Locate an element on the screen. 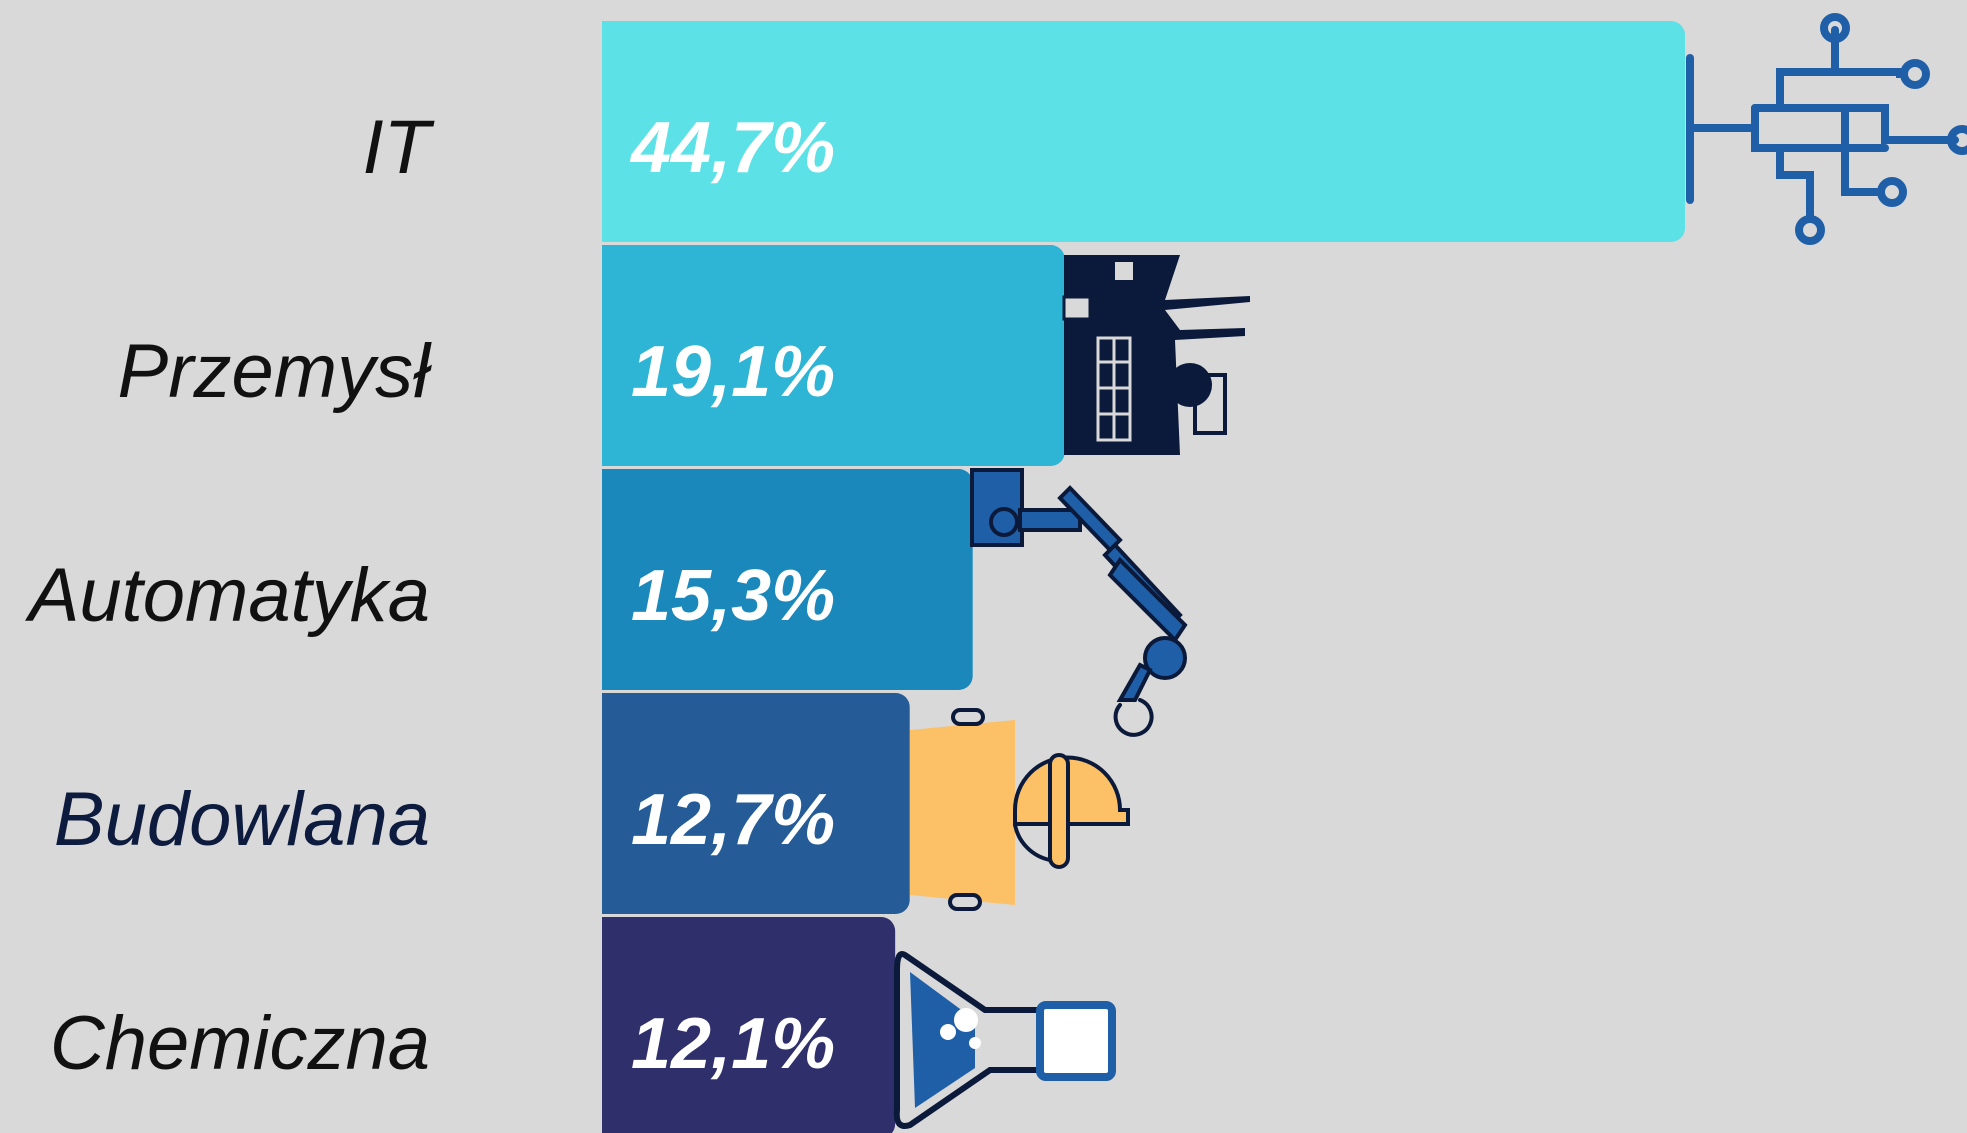 Image resolution: width=1967 pixels, height=1133 pixels. flask-icon is located at coordinates (1004, 1040).